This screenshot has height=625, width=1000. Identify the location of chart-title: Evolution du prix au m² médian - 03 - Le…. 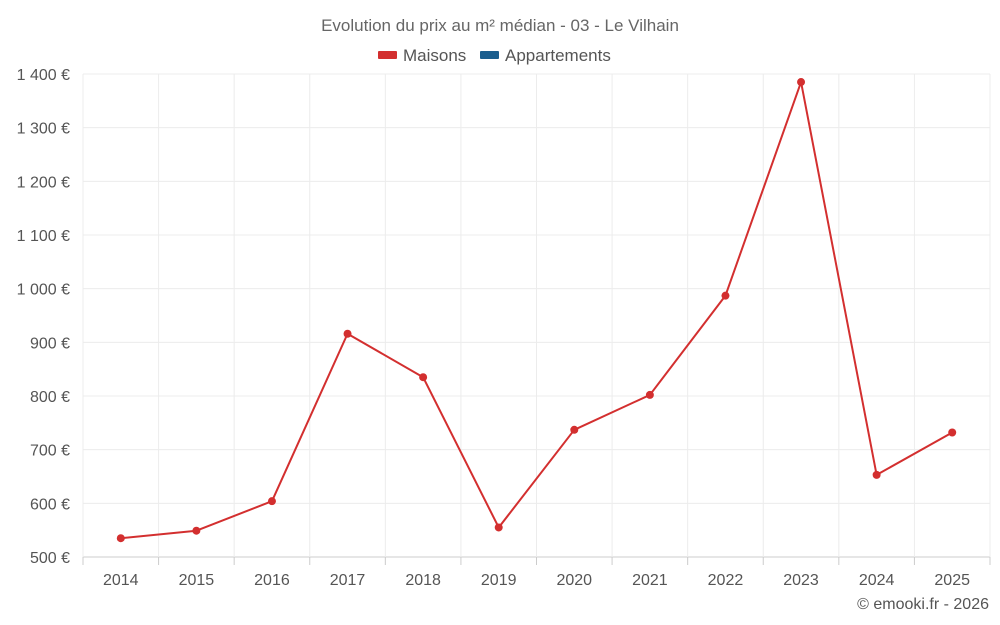
(500, 25).